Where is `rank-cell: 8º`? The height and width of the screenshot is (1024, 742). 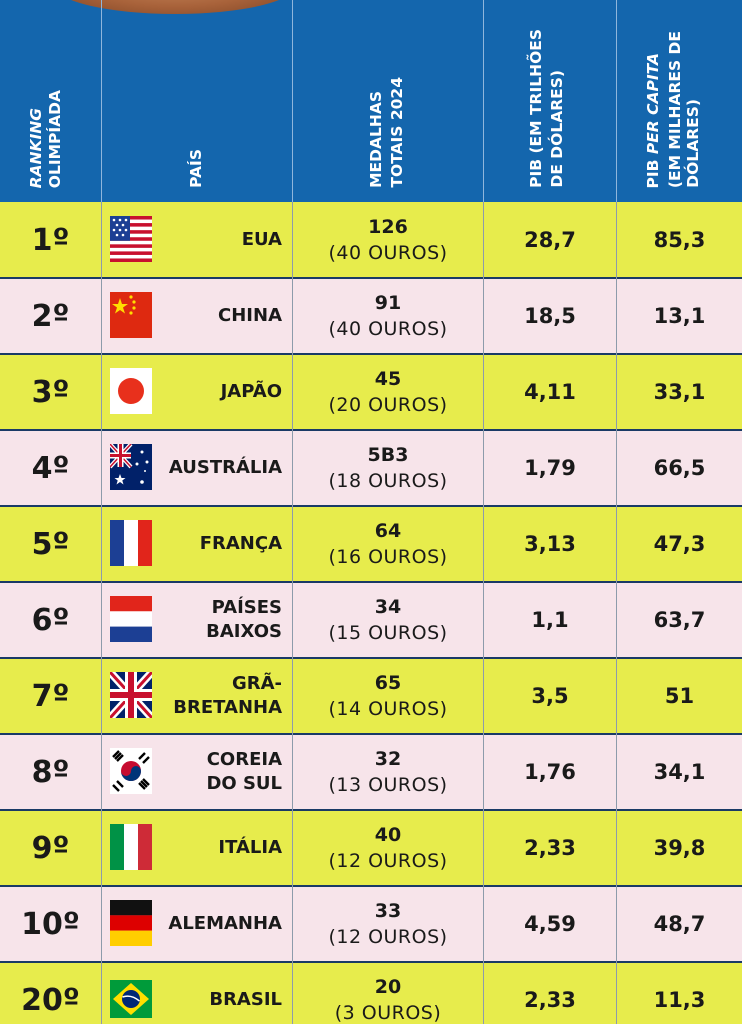
rank-cell: 8º is located at coordinates (50, 772).